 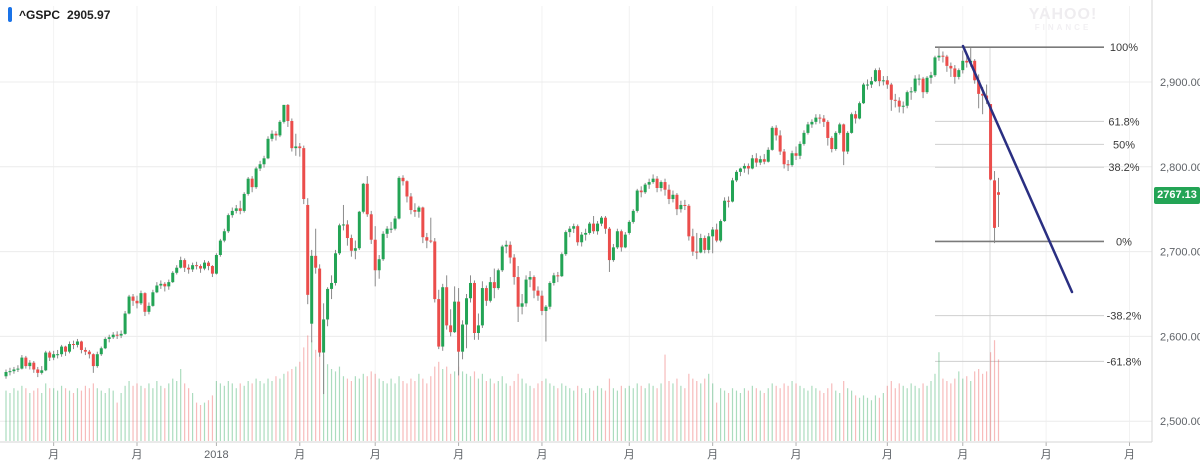 I want to click on svg-text: 61.8%, so click(x=1123, y=122).